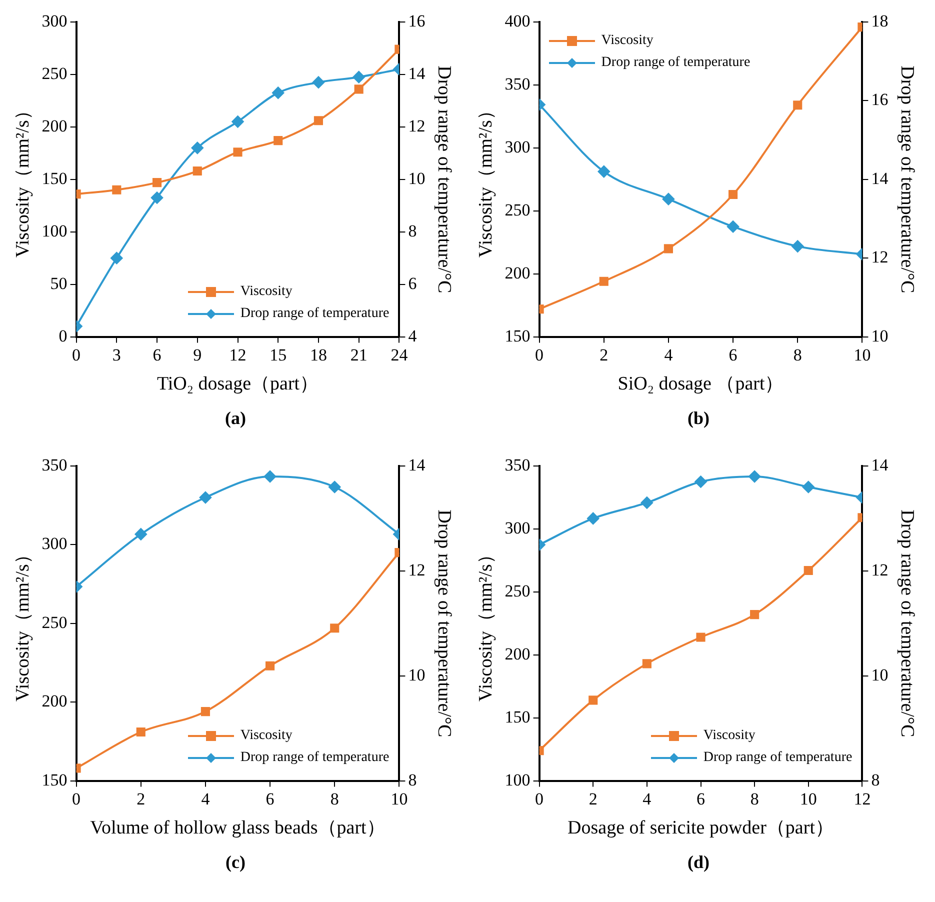 The width and height of the screenshot is (935, 902). I want to click on x-tick-label: 24, so click(399, 354).